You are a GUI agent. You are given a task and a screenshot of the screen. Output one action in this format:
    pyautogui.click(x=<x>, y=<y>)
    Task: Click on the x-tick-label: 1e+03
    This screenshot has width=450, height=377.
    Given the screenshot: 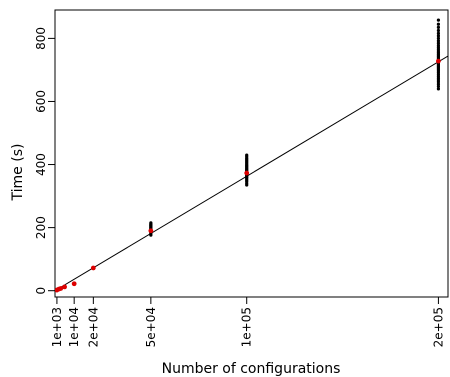 What is the action you would take?
    pyautogui.click(x=57, y=327)
    